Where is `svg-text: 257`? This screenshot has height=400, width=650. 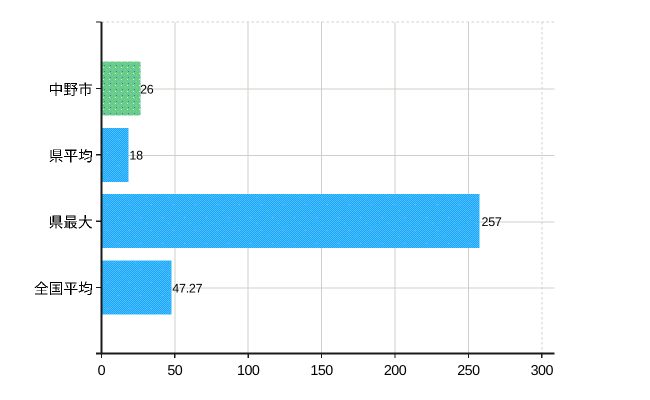
svg-text: 257 is located at coordinates (492, 222).